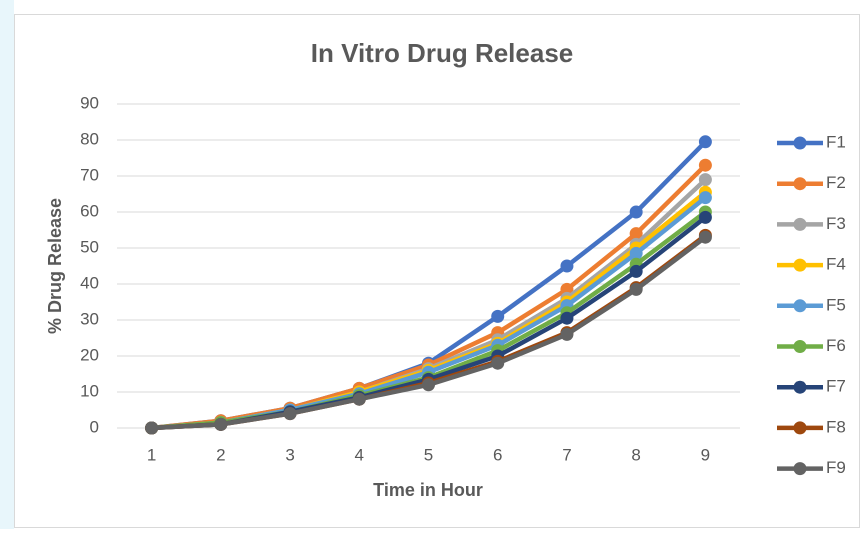 Image resolution: width=861 pixels, height=534 pixels. What do you see at coordinates (836, 223) in the screenshot?
I see `legend-label: F3` at bounding box center [836, 223].